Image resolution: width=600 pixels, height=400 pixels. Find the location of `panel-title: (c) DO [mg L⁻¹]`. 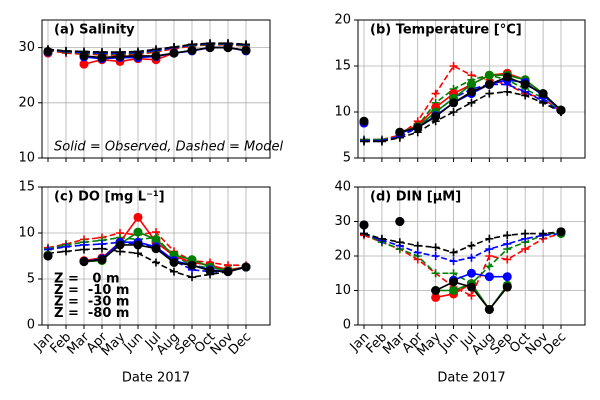

panel-title: (c) DO [mg L⁻¹] is located at coordinates (109, 197).